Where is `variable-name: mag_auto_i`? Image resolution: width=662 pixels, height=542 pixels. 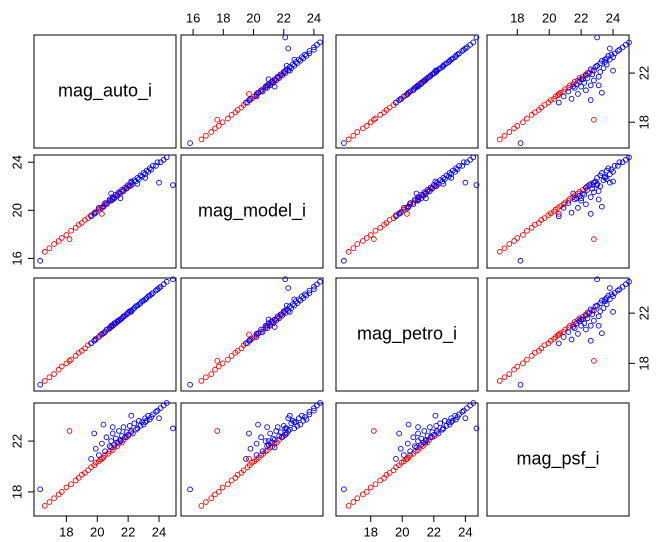 variable-name: mag_auto_i is located at coordinates (105, 90).